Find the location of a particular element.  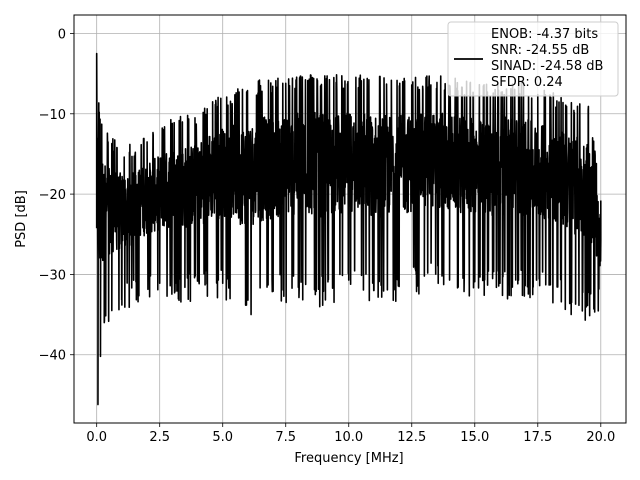

legend-line-3: SINAD: -24.58 dB is located at coordinates (547, 66).